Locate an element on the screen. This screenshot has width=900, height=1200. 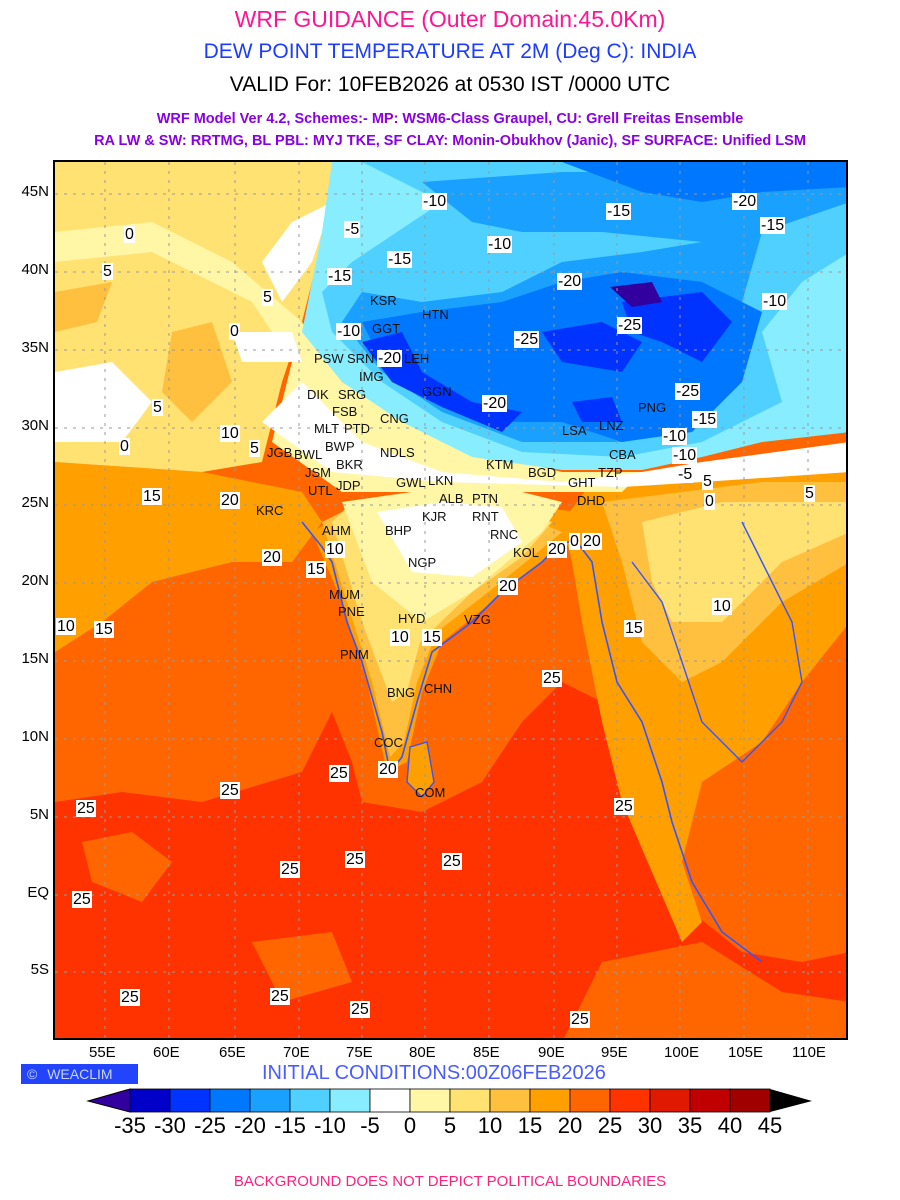
lat-tick-label: EQ is located at coordinates (38, 892).